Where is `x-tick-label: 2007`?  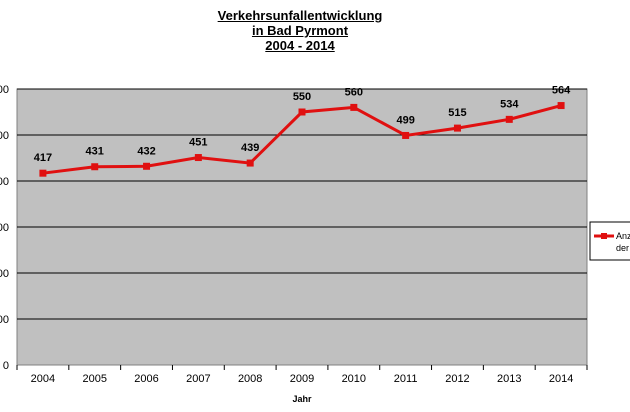
x-tick-label: 2007 is located at coordinates (198, 379).